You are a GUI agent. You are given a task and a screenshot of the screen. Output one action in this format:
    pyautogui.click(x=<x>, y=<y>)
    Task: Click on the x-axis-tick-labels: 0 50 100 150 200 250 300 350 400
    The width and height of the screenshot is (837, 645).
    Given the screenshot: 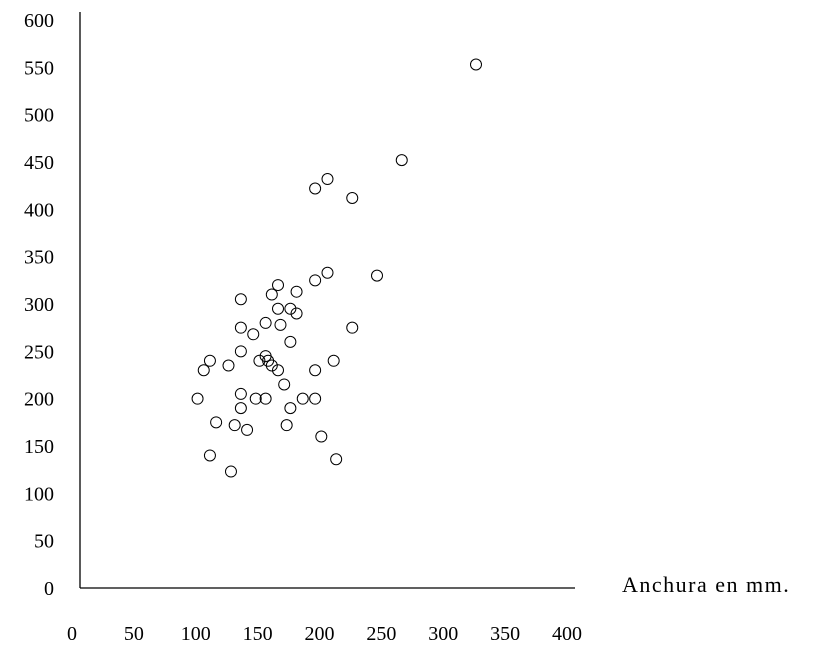 What is the action you would take?
    pyautogui.click(x=324, y=634)
    